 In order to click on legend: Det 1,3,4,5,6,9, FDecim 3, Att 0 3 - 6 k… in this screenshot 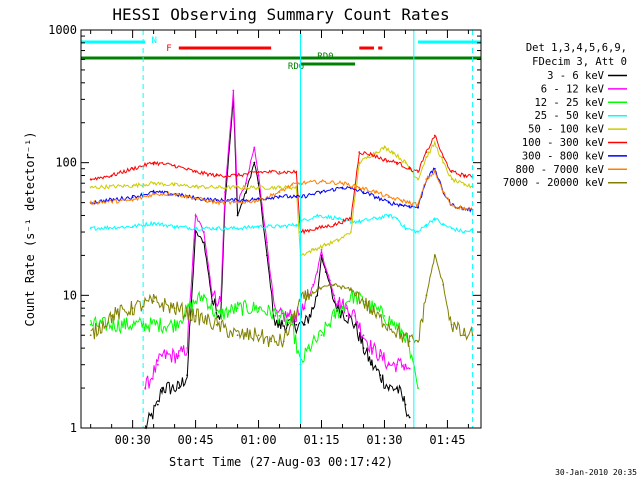, I will do `click(565, 115)`.